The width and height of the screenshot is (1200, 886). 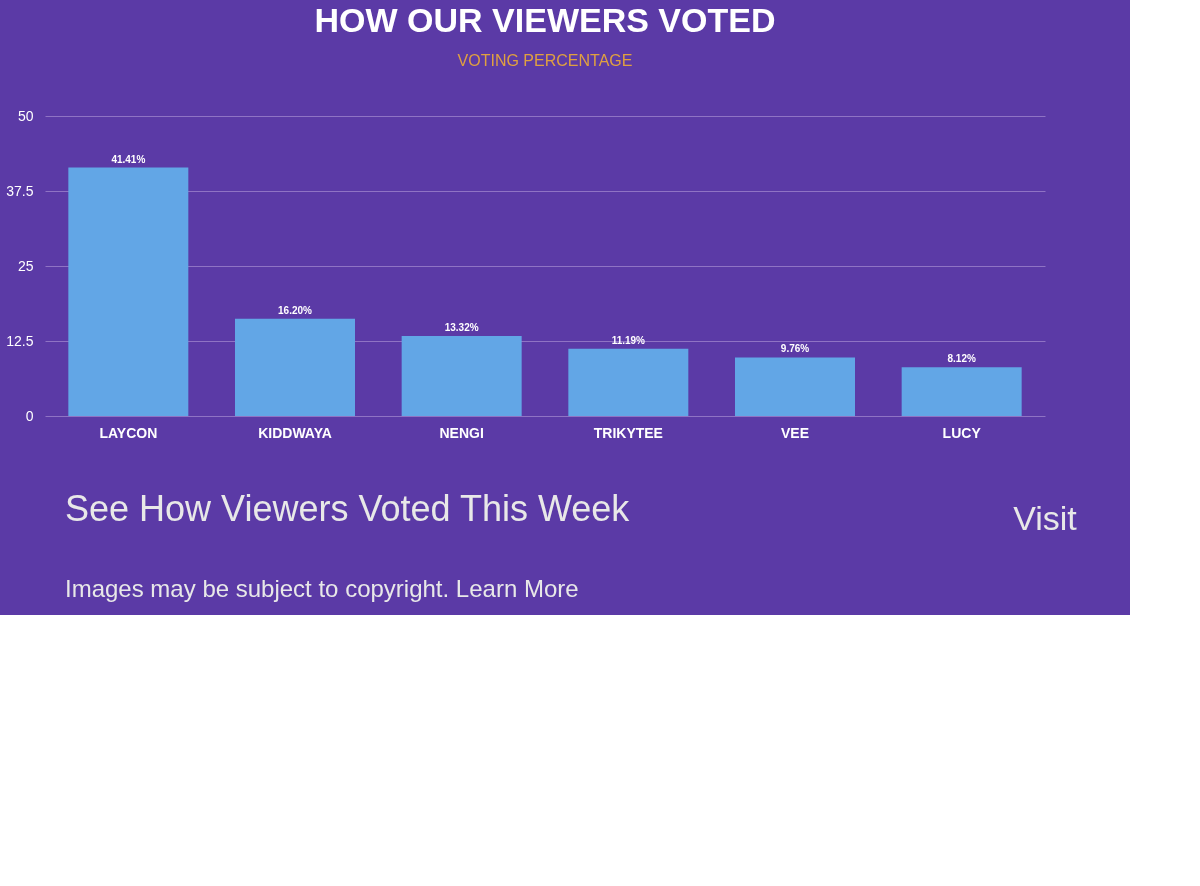 I want to click on y-tick-label: 12.5, so click(x=20, y=340).